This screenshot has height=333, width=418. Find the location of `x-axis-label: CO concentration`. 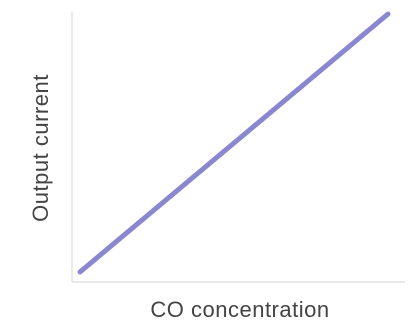

x-axis-label: CO concentration is located at coordinates (239, 309).